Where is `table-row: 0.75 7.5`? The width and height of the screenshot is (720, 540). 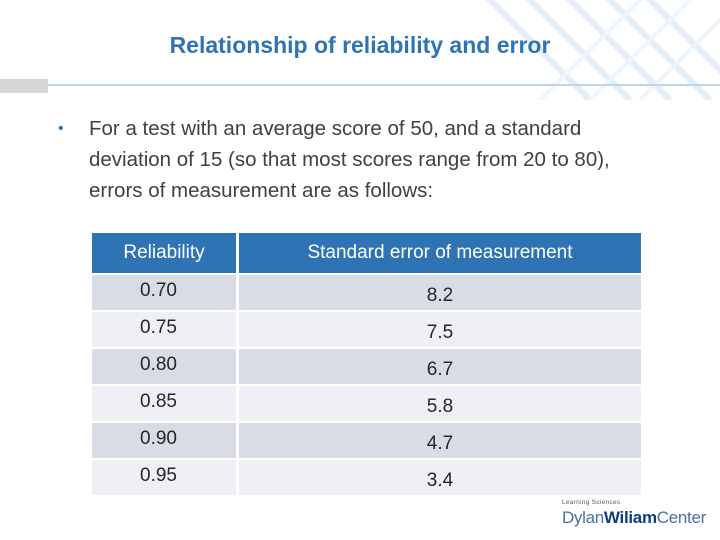
table-row: 0.75 7.5 is located at coordinates (366, 330).